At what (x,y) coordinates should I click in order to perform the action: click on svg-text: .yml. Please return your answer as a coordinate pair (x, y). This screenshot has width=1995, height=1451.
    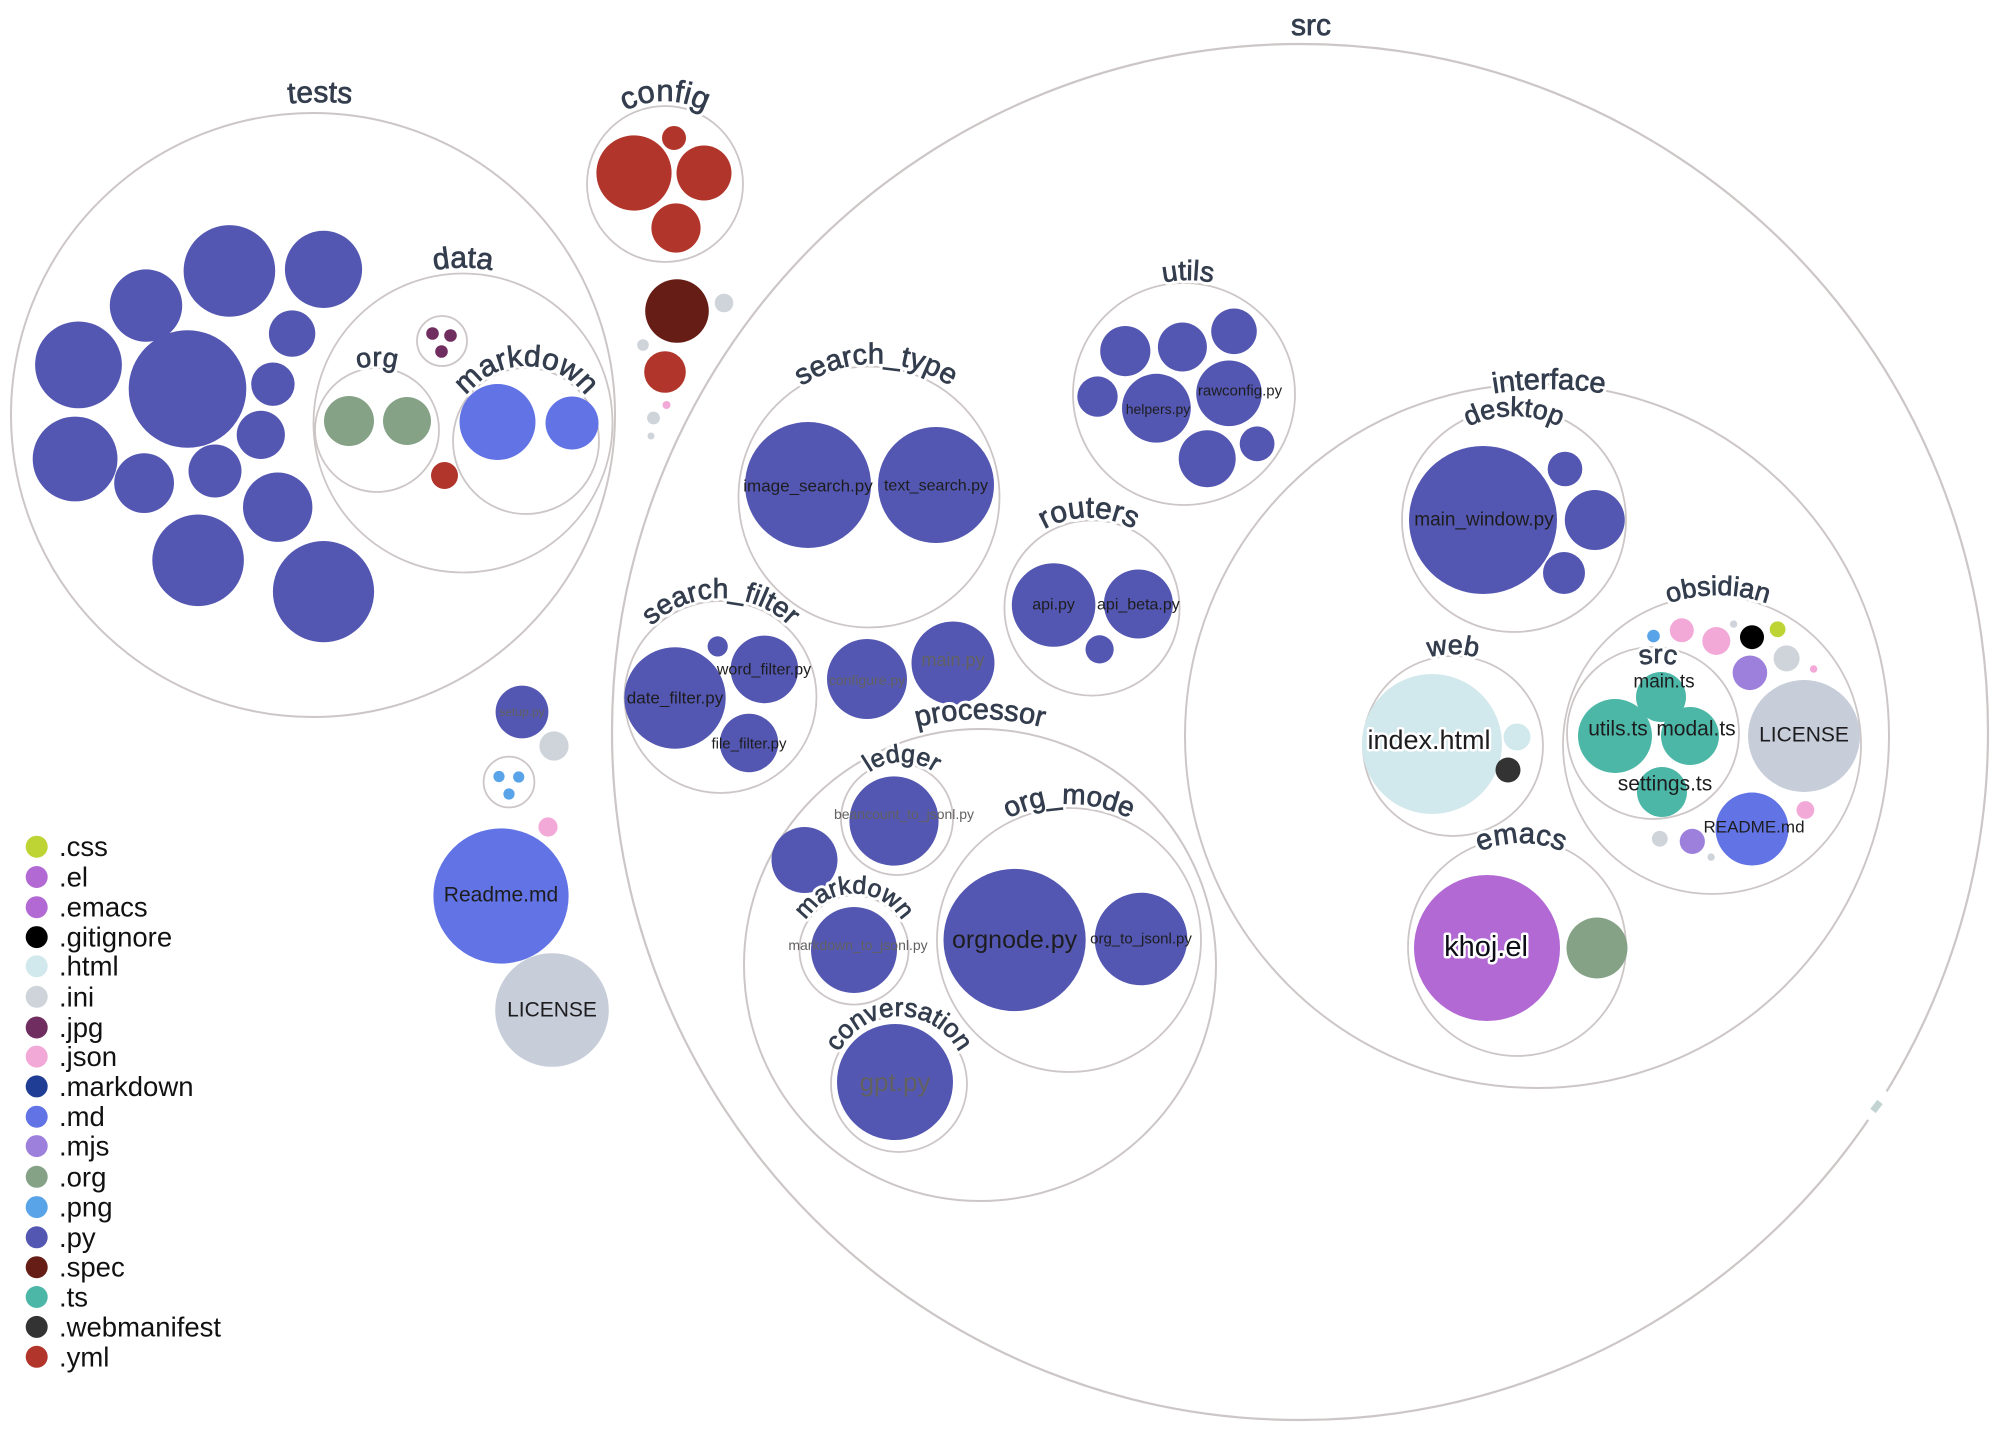
    Looking at the image, I should click on (84, 1356).